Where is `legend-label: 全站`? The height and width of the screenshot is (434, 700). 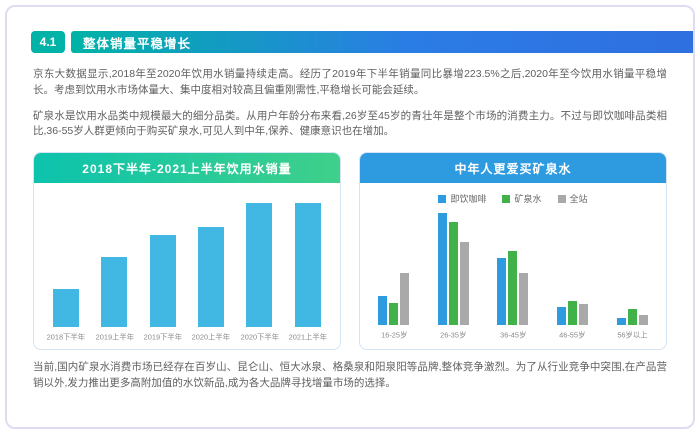 legend-label: 全站 is located at coordinates (578, 199).